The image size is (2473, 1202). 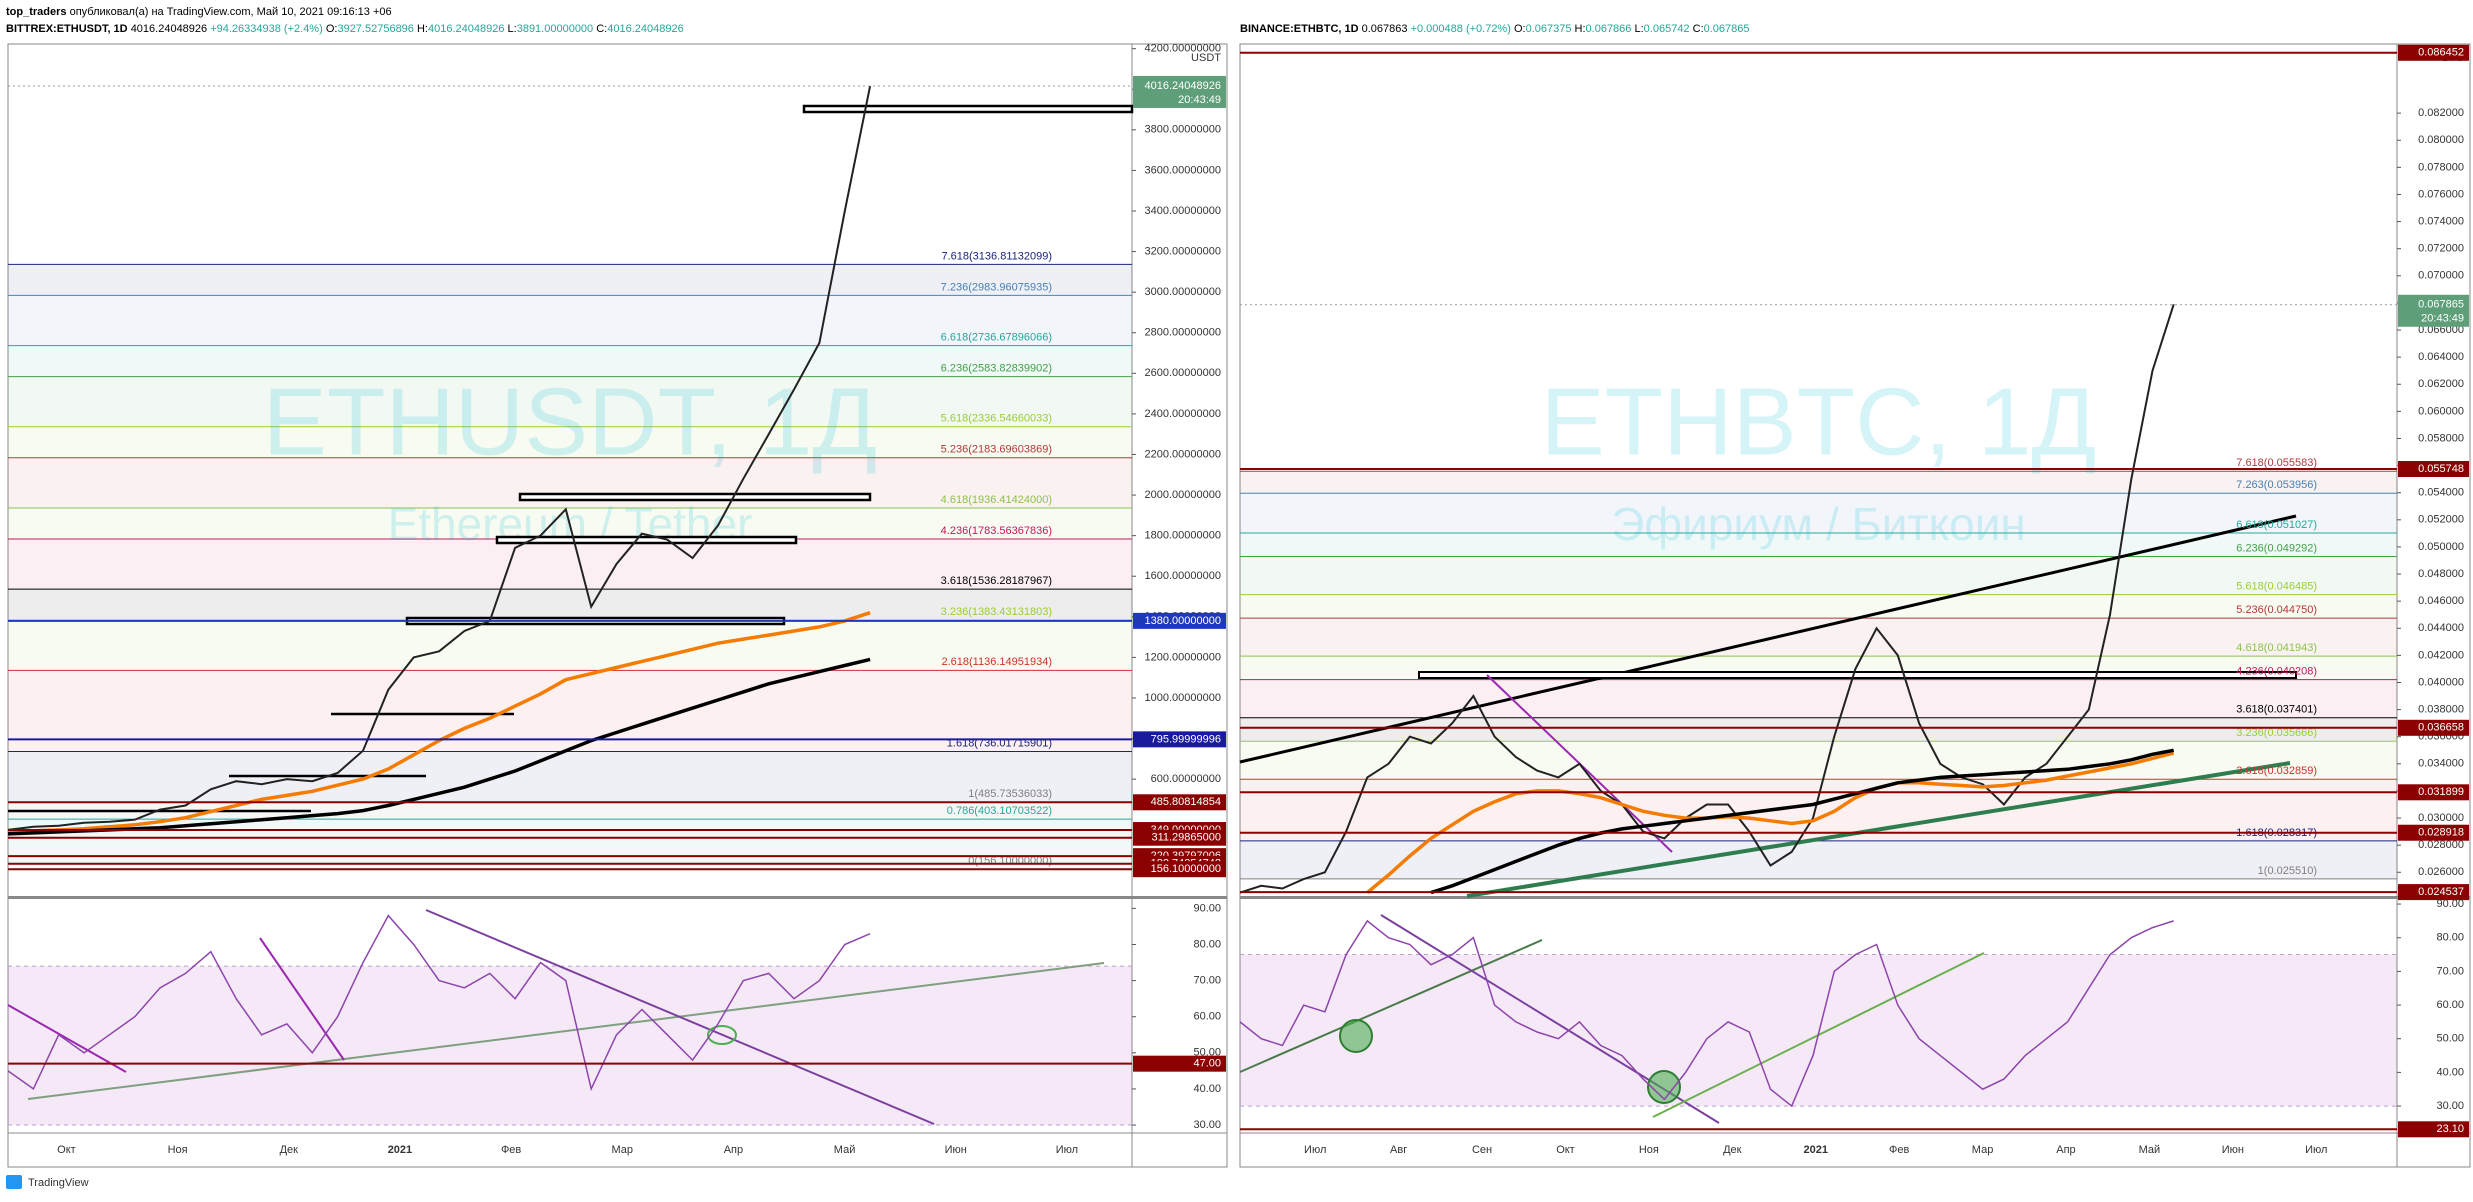 I want to click on rsi-line, so click(x=1706, y=1013).